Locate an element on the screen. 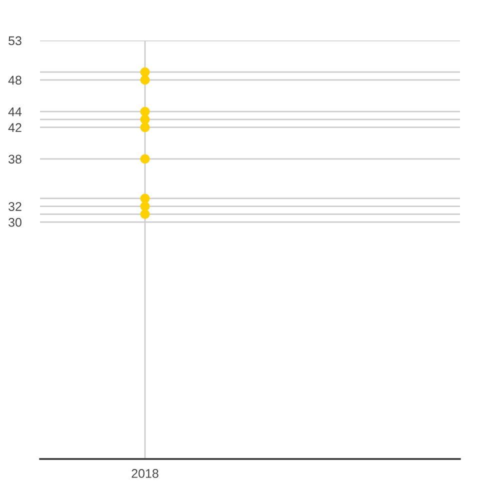  y-tick-label: 30 is located at coordinates (15, 222).